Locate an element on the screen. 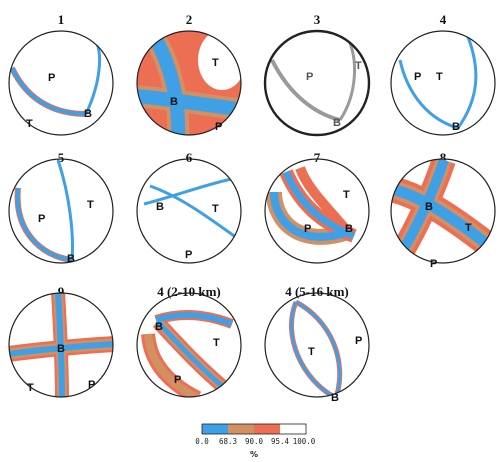 Image resolution: width=499 pixels, height=462 pixels. colorbar-tick: 90.0 is located at coordinates (254, 441).